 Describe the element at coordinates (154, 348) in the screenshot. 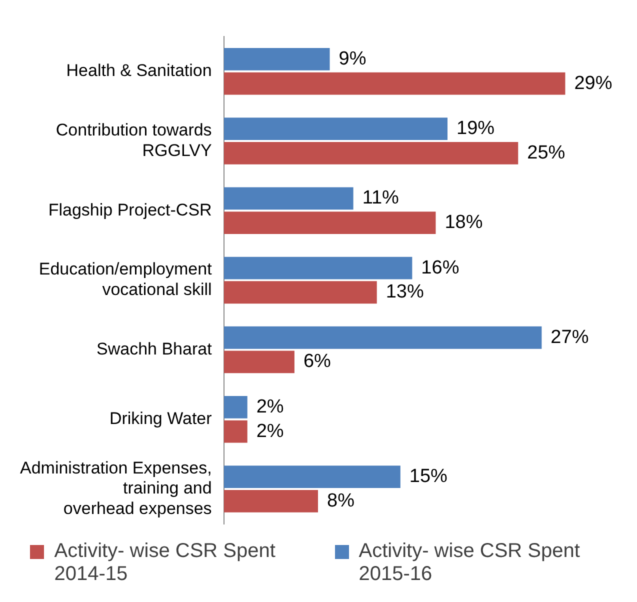

I see `y-tick-label: Swachh Bharat` at that location.